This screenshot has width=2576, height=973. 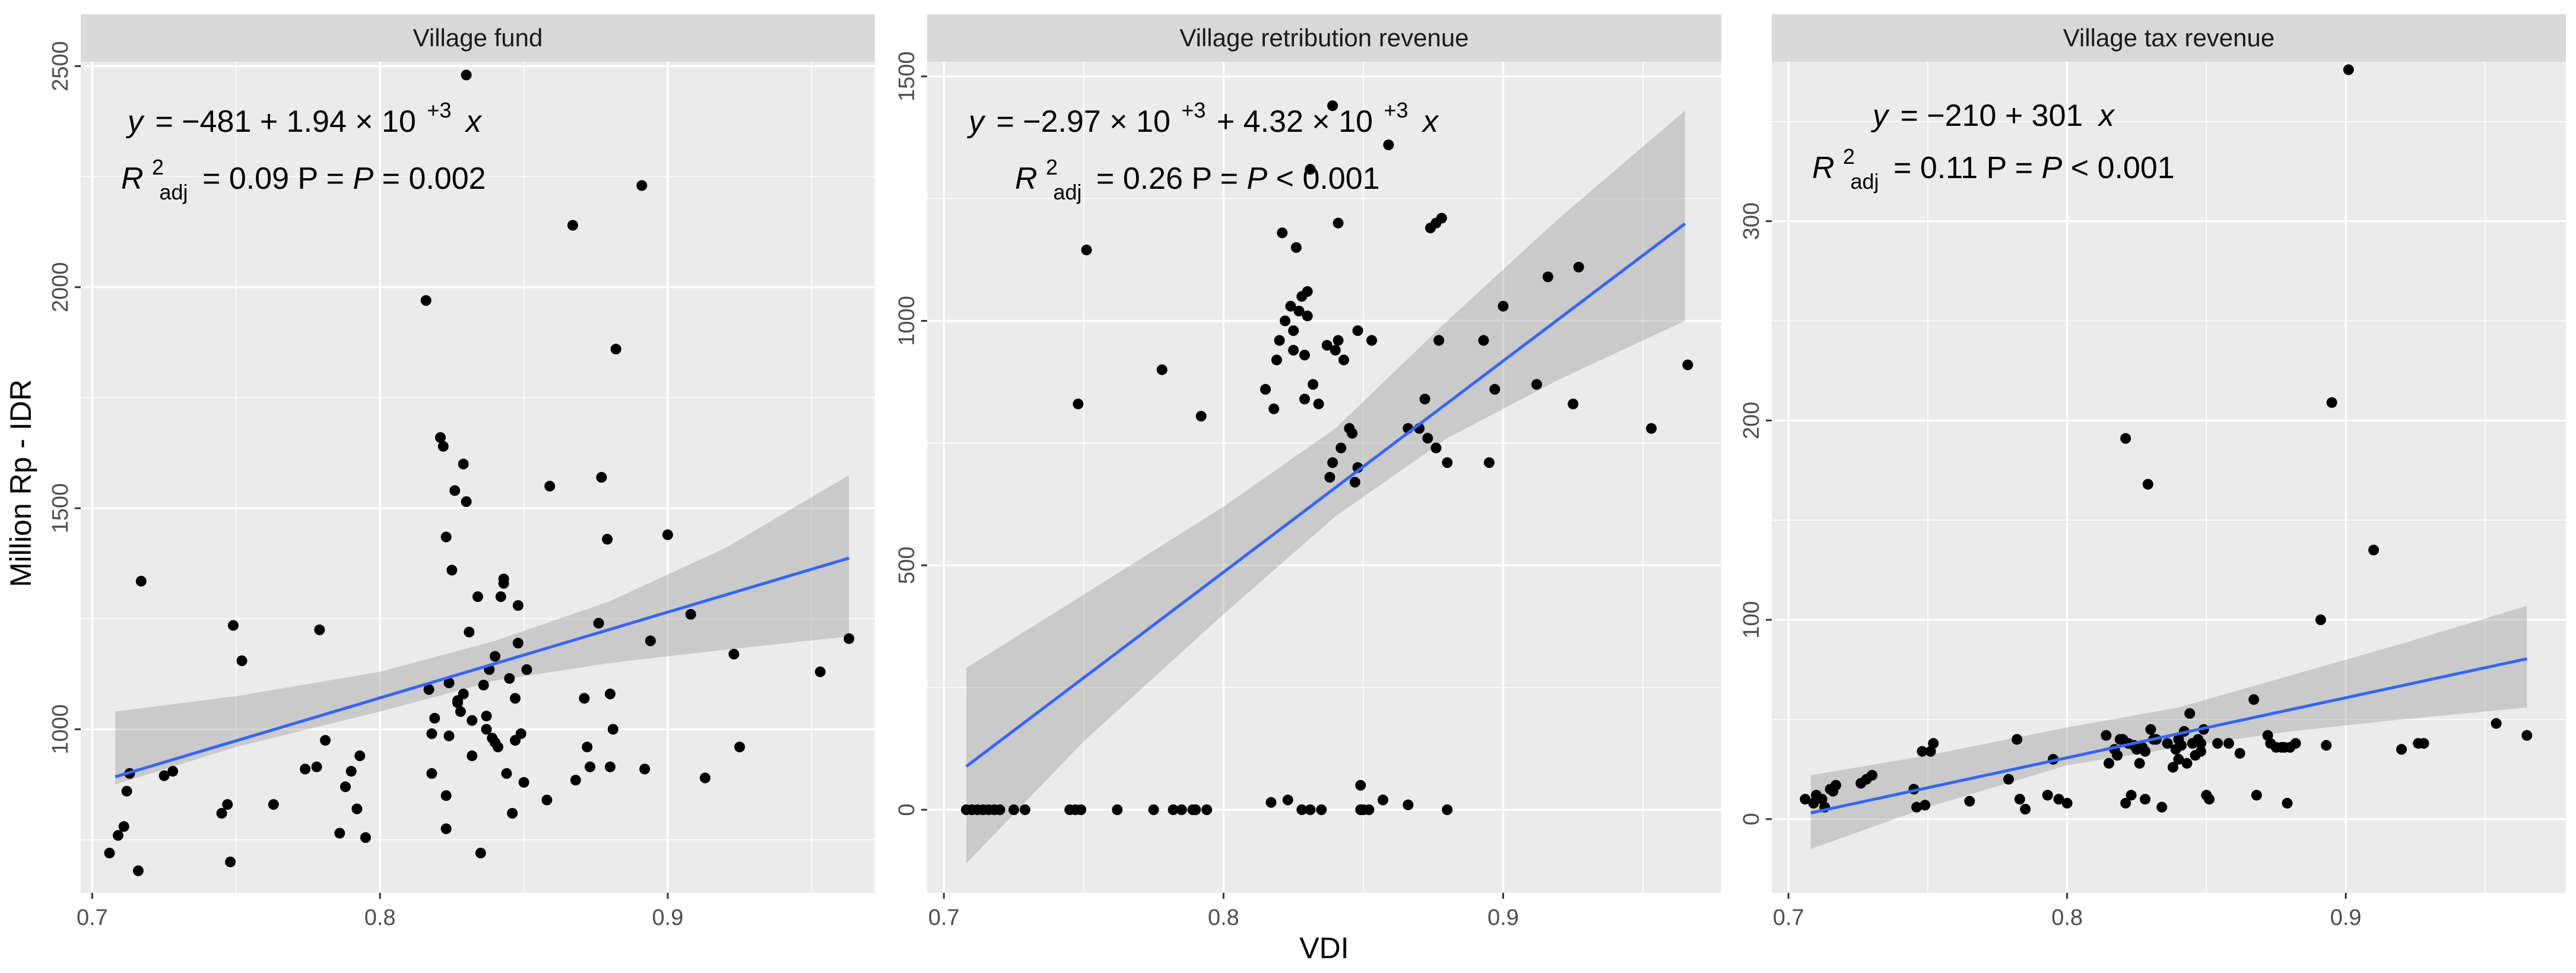 What do you see at coordinates (1323, 38) in the screenshot?
I see `strip-title: Village retribution revenue` at bounding box center [1323, 38].